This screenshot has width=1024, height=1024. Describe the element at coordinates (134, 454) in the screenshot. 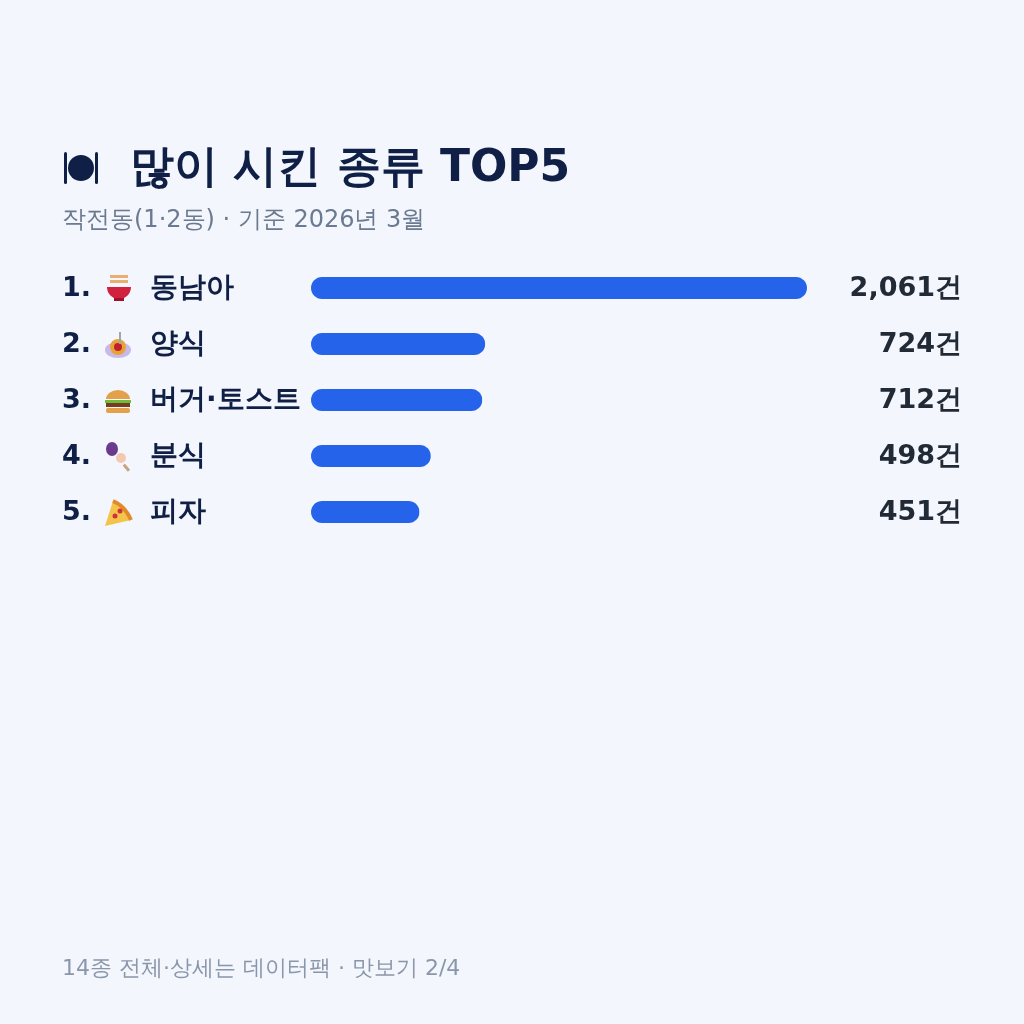

I see `category-label: 4. 분식` at that location.